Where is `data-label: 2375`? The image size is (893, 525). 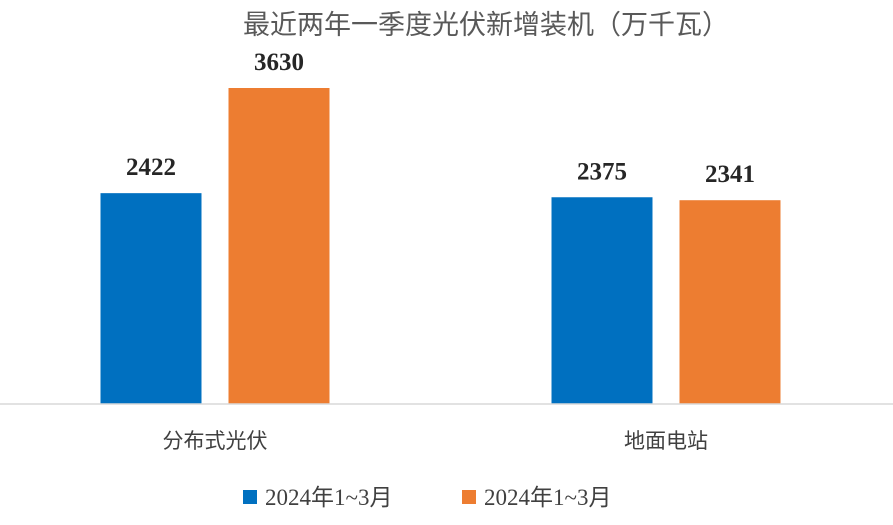 data-label: 2375 is located at coordinates (602, 171).